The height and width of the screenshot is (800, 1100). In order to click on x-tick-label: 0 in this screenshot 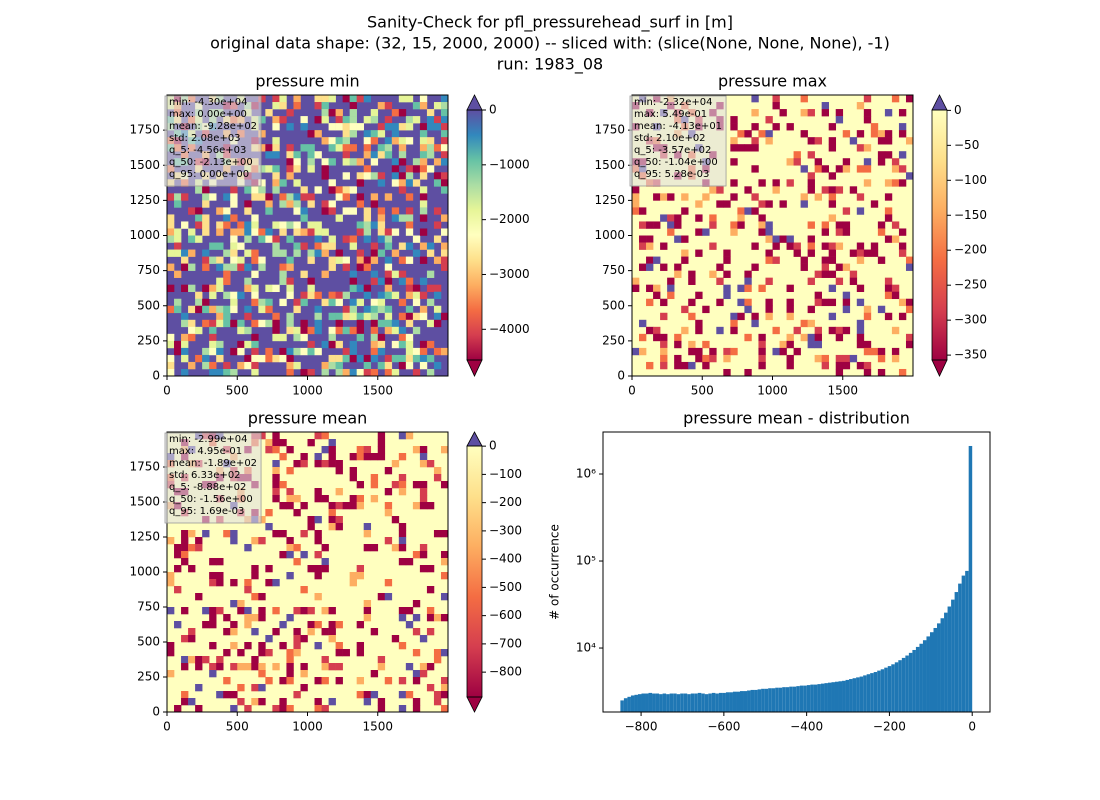, I will do `click(167, 391)`.